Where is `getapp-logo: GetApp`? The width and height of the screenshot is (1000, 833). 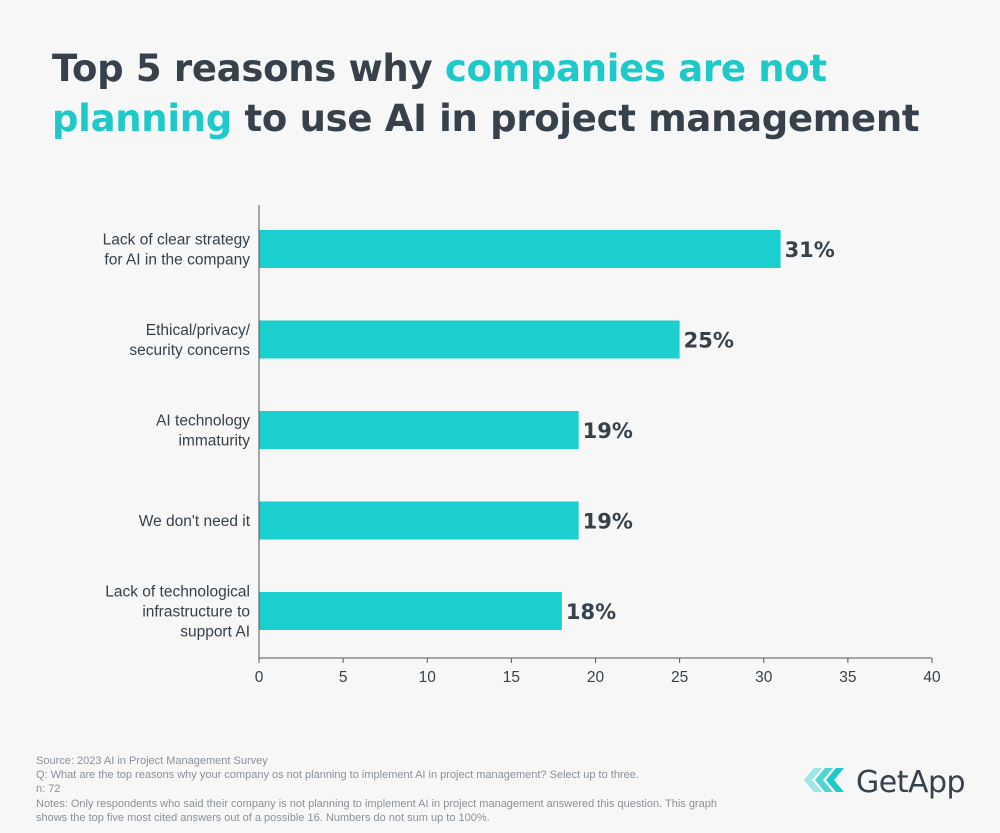 getapp-logo: GetApp is located at coordinates (894, 784).